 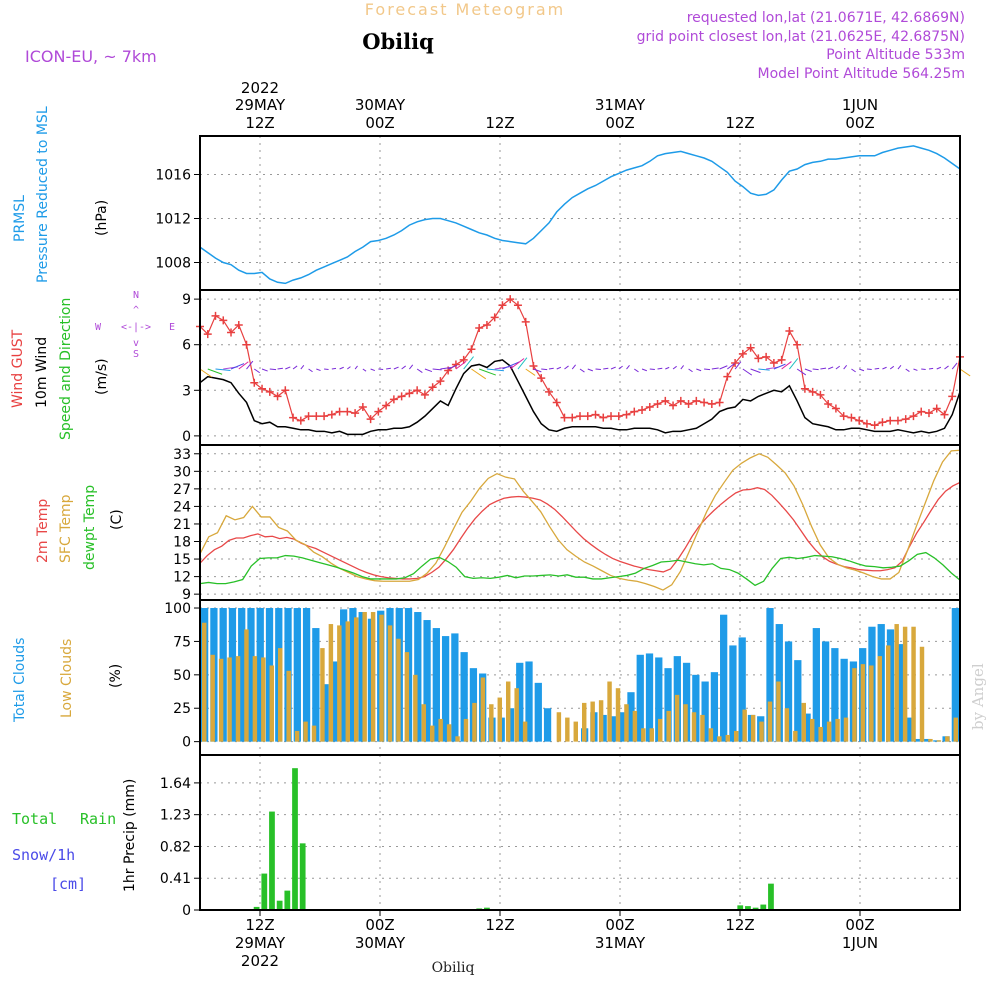 What do you see at coordinates (259, 925) in the screenshot?
I see `bottom-time-text-0-0: 12Z` at bounding box center [259, 925].